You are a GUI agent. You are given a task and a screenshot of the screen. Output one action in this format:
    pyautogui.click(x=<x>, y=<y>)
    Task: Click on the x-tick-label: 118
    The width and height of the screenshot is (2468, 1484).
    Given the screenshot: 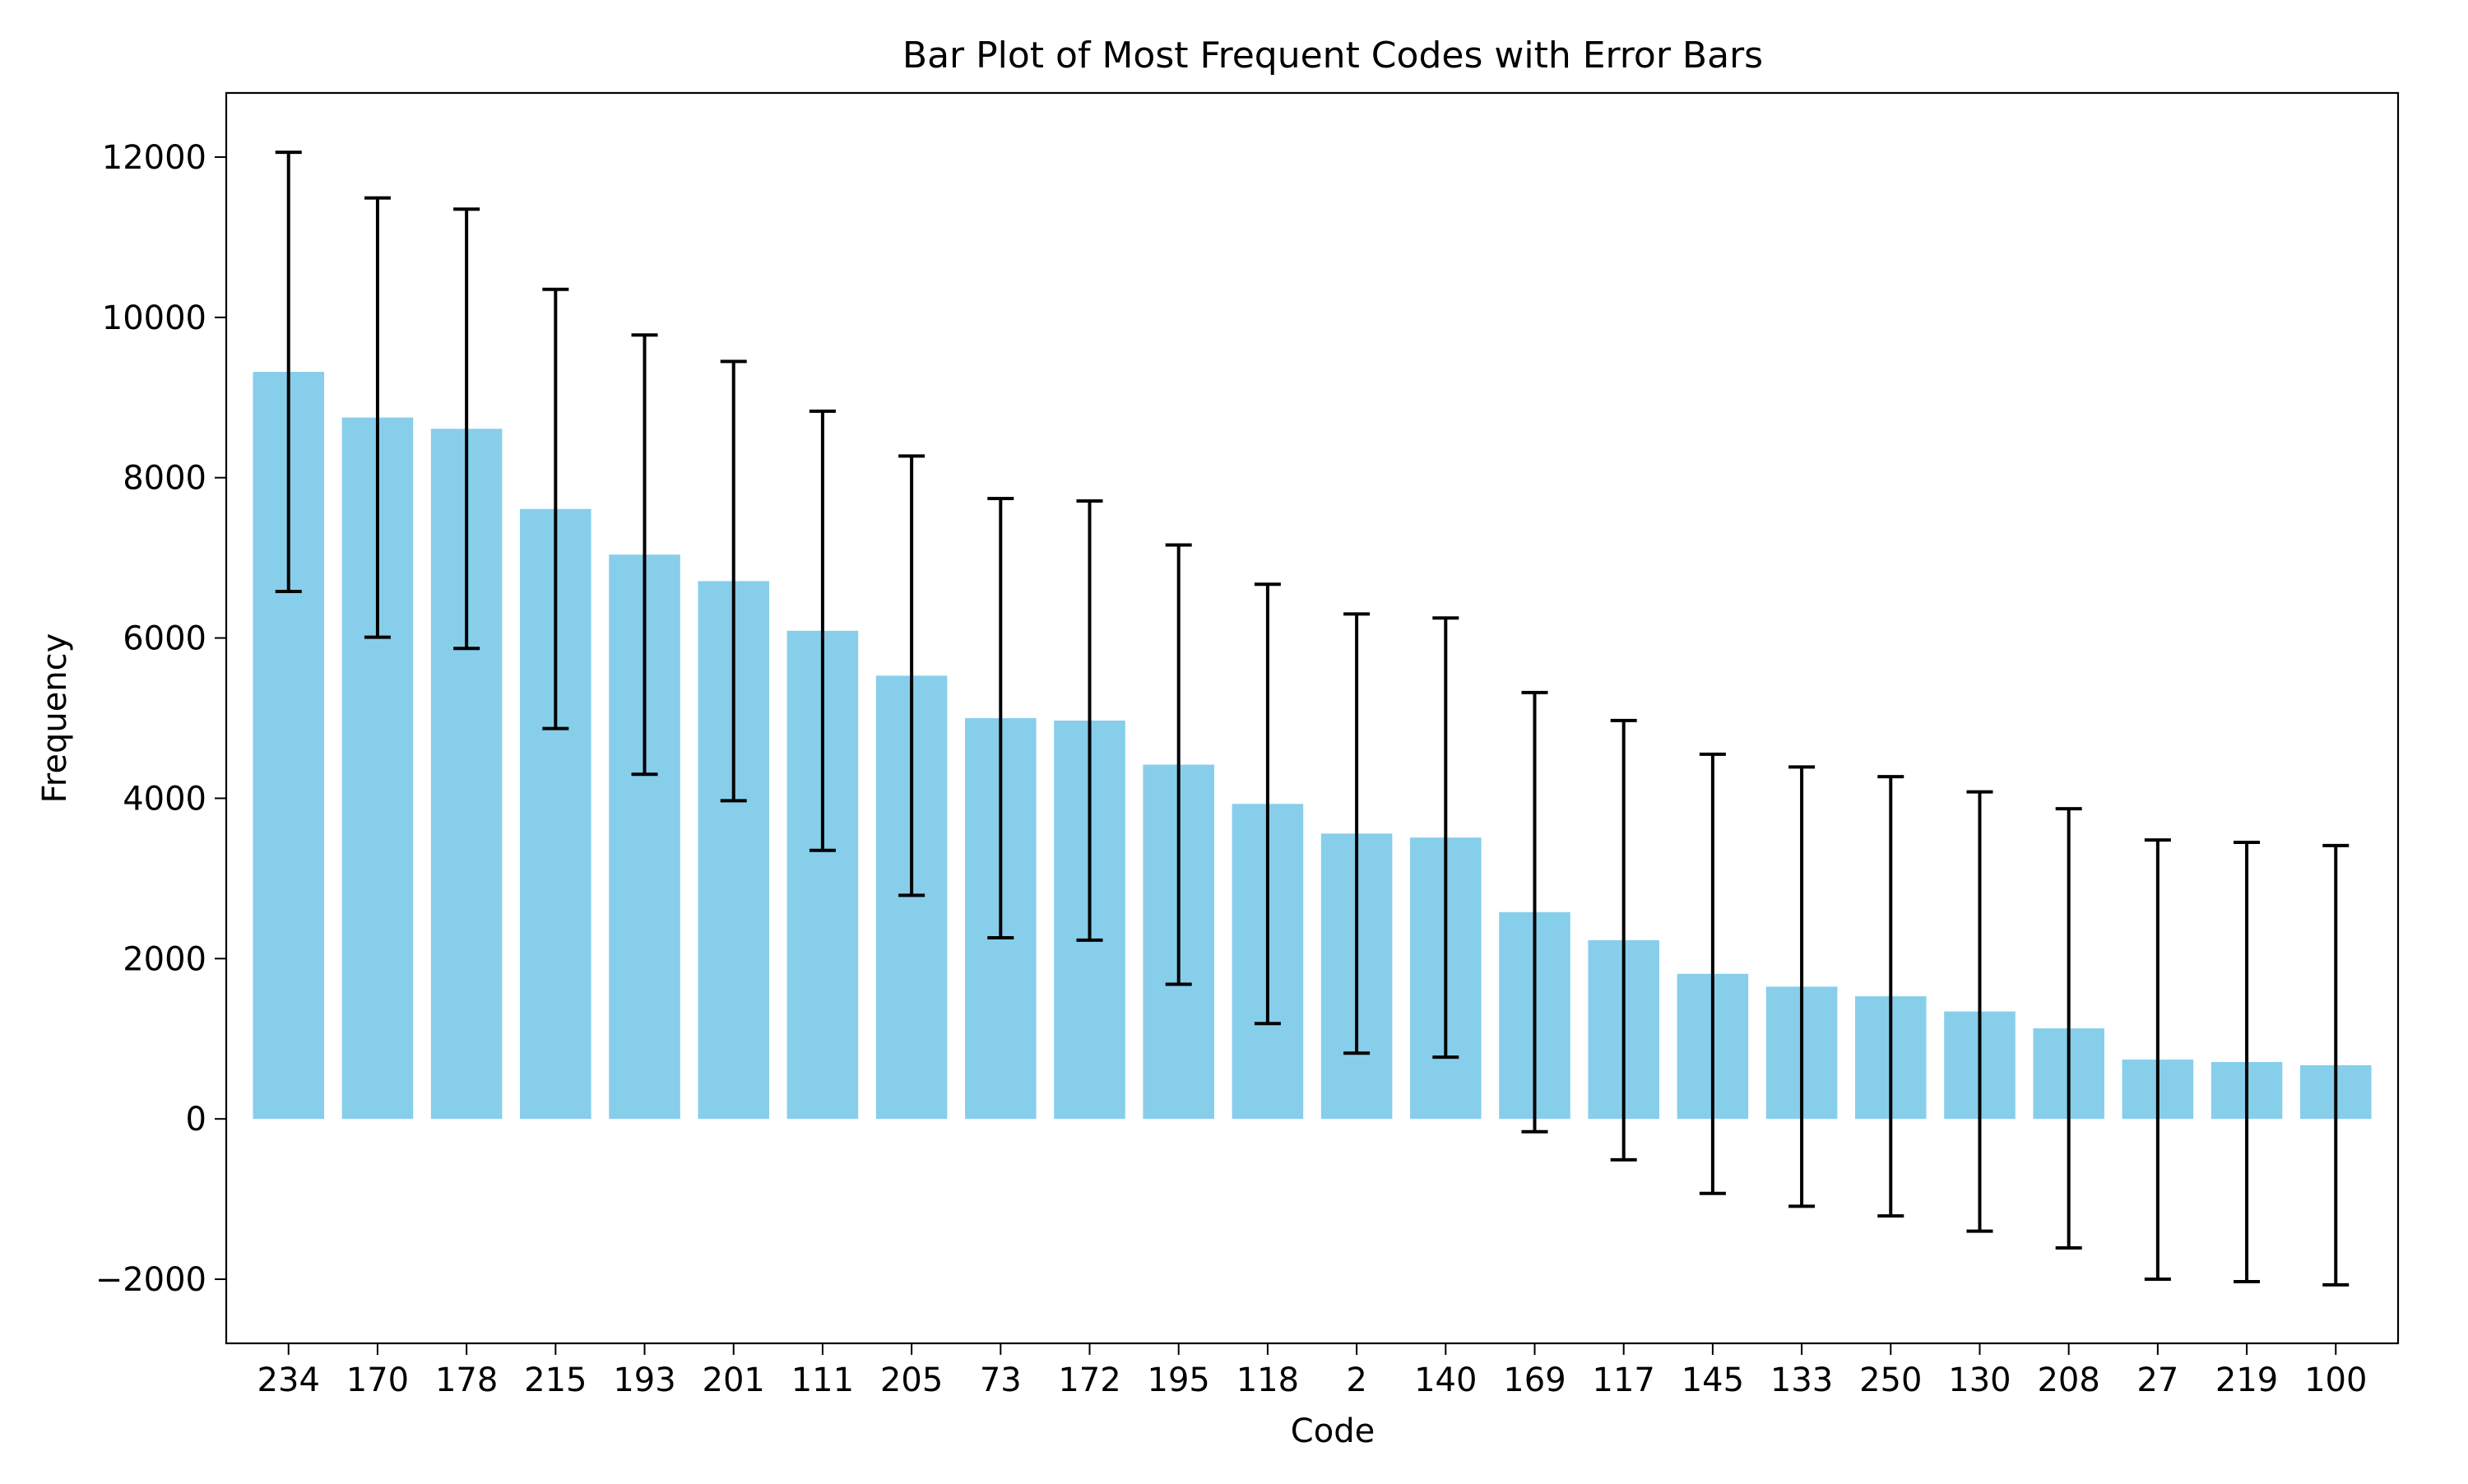 What is the action you would take?
    pyautogui.click(x=1267, y=1380)
    